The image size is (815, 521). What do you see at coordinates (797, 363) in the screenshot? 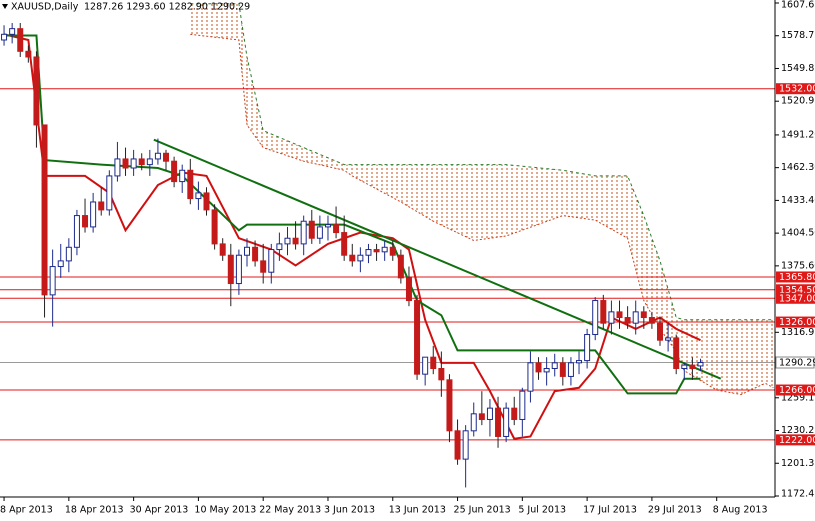
I see `current-price-label: 1290.29` at bounding box center [797, 363].